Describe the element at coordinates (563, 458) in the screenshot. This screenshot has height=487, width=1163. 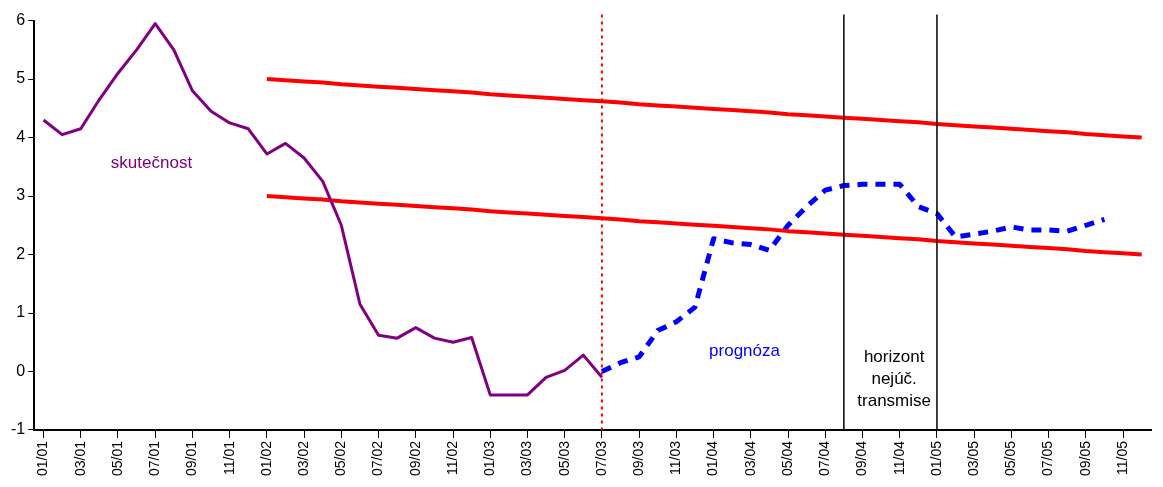
I see `x-tick-label: 05/03` at that location.